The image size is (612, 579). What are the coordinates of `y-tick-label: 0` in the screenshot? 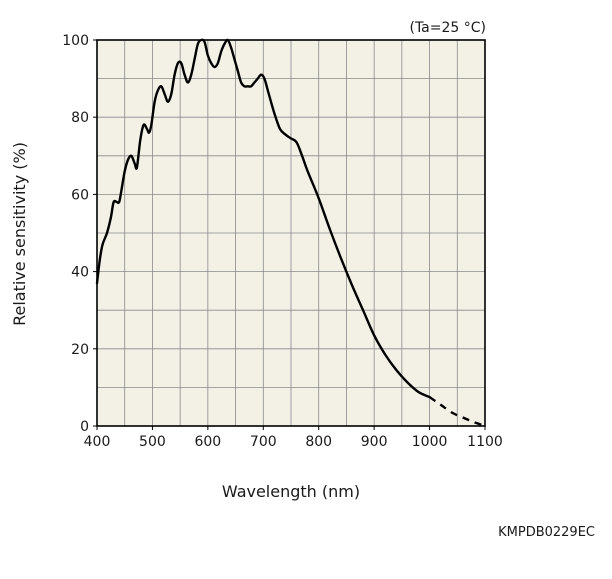 It's located at (84, 427).